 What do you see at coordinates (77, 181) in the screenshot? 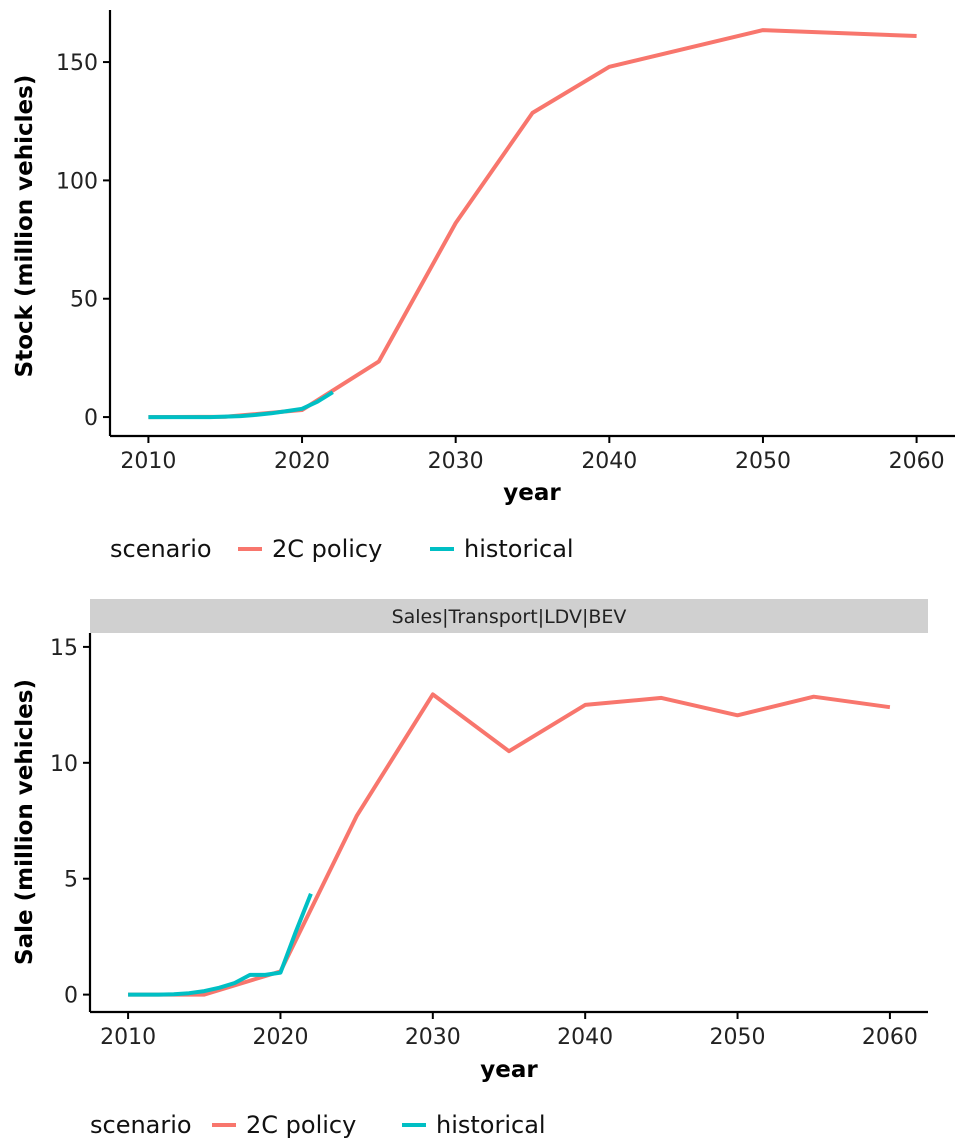
I see `stock-y-tick-label: 100` at bounding box center [77, 181].